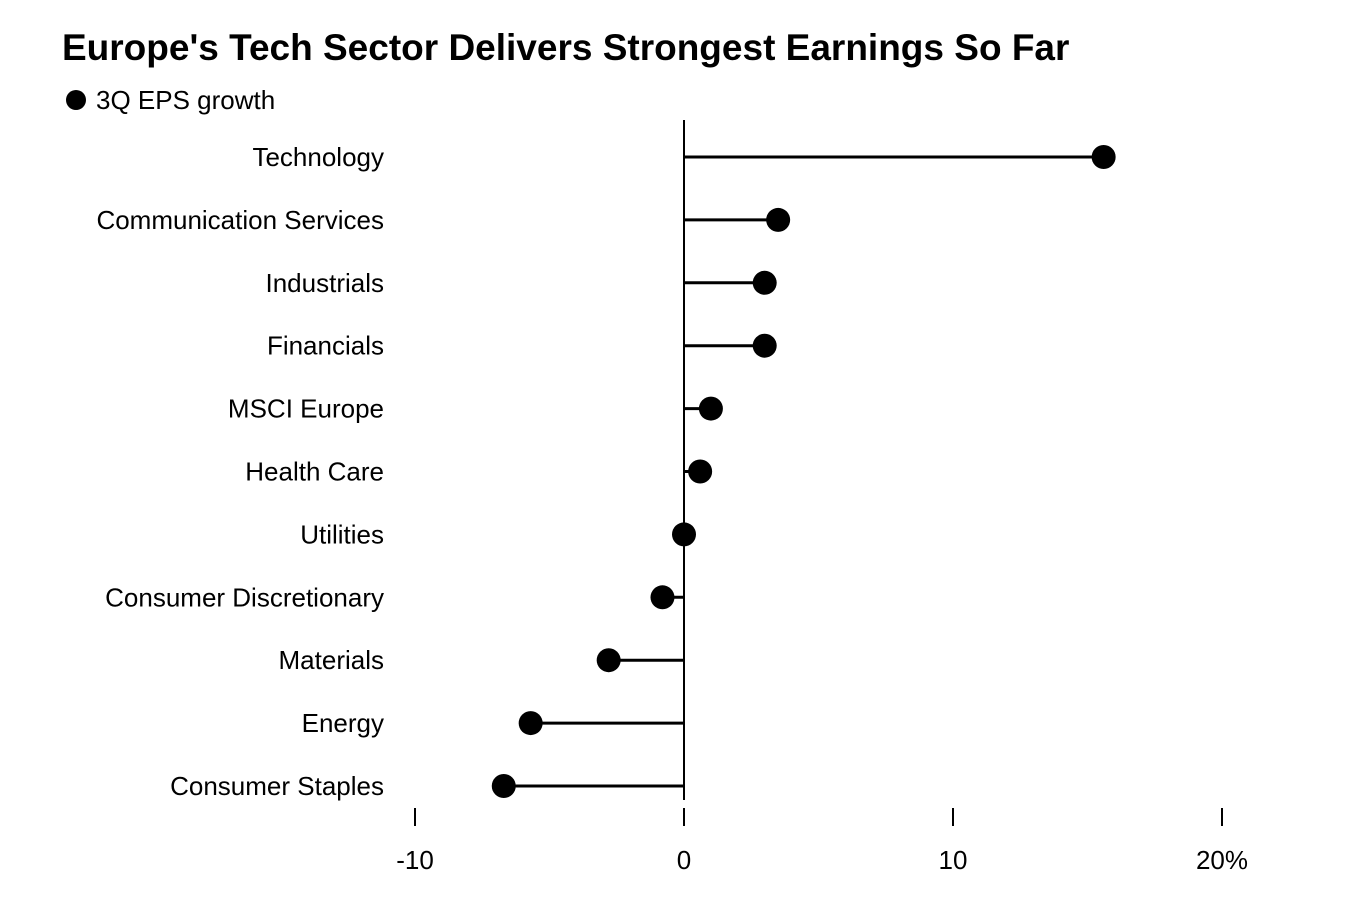 This screenshot has height=908, width=1346. What do you see at coordinates (240, 220) in the screenshot?
I see `category-label: Communication Services` at bounding box center [240, 220].